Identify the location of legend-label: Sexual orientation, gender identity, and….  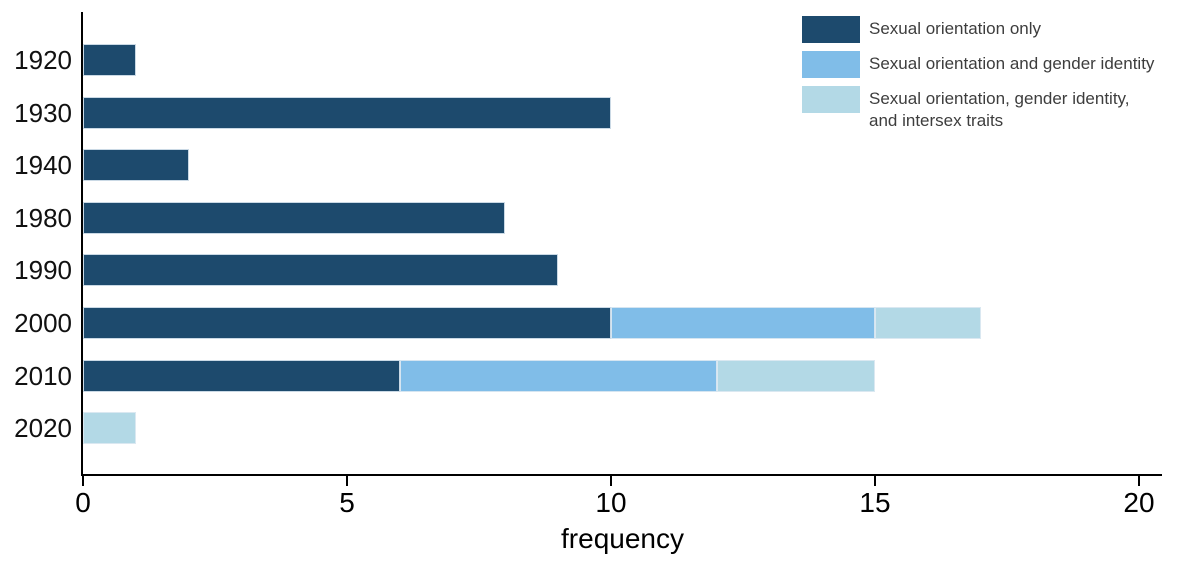
(999, 109).